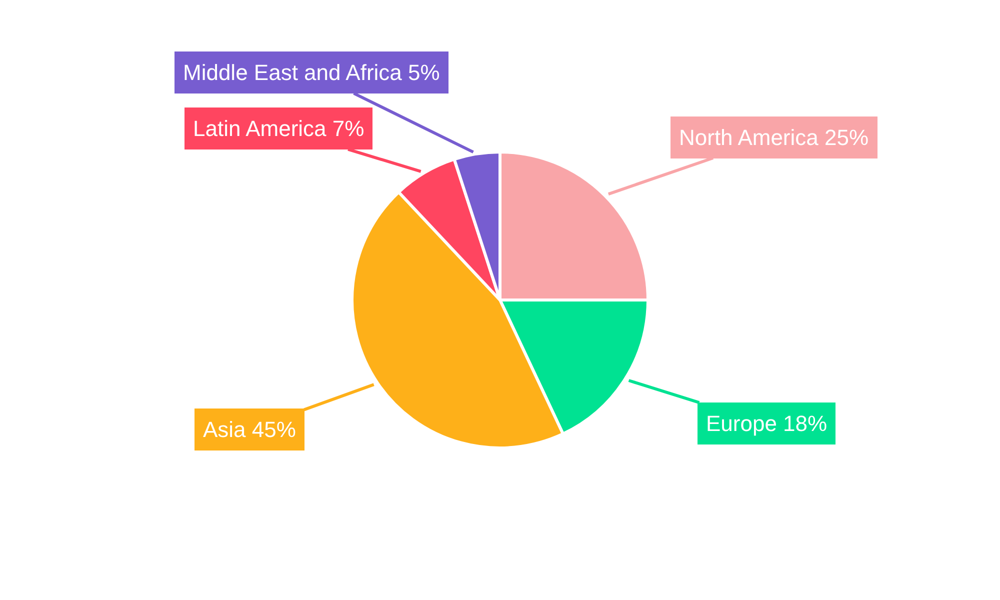 This screenshot has height=600, width=1000. I want to click on slice-label: Europe 18%, so click(767, 423).